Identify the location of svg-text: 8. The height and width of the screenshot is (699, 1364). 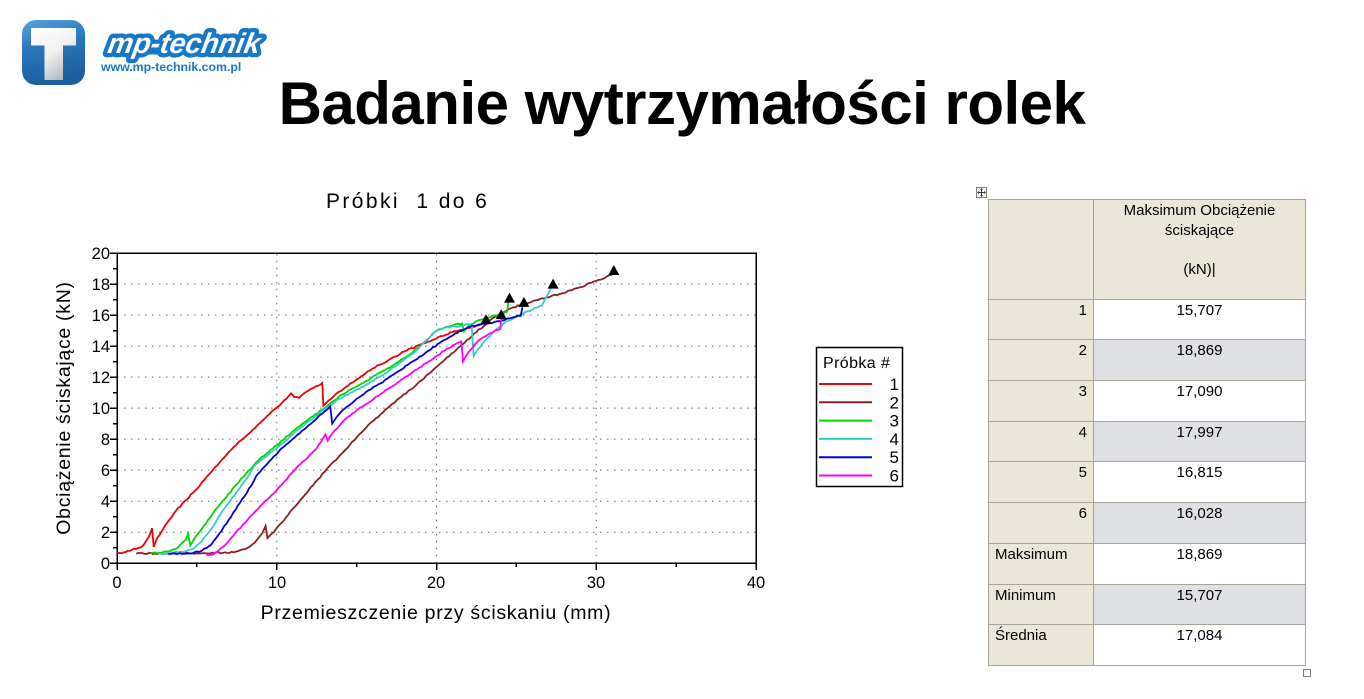
(105, 440).